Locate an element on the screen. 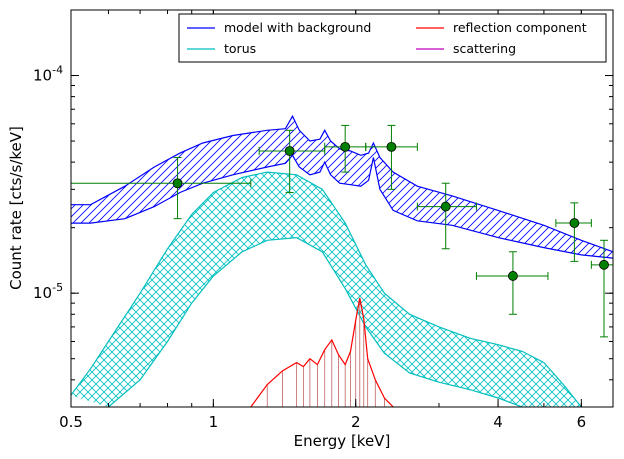 This screenshot has width=624, height=459. reflection-component is located at coordinates (322, 352).